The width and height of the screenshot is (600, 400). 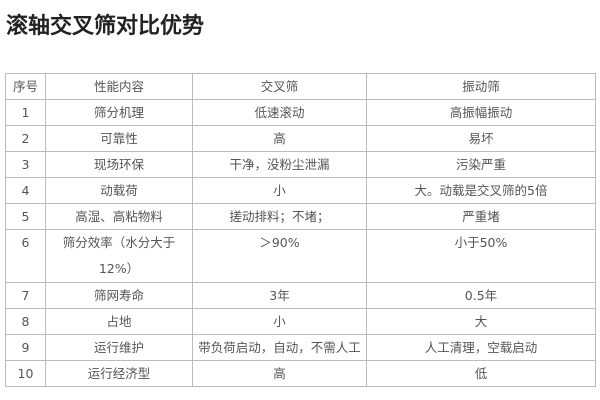 What do you see at coordinates (105, 26) in the screenshot?
I see `page-title: 滚轴交叉筛对比优势` at bounding box center [105, 26].